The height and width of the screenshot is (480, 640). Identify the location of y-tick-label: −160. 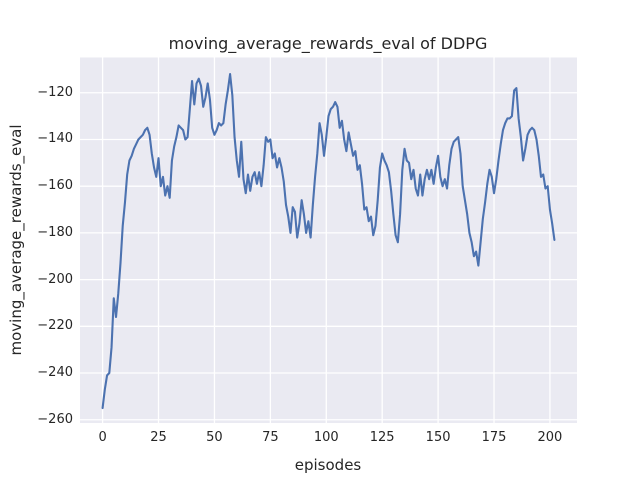
(55, 186).